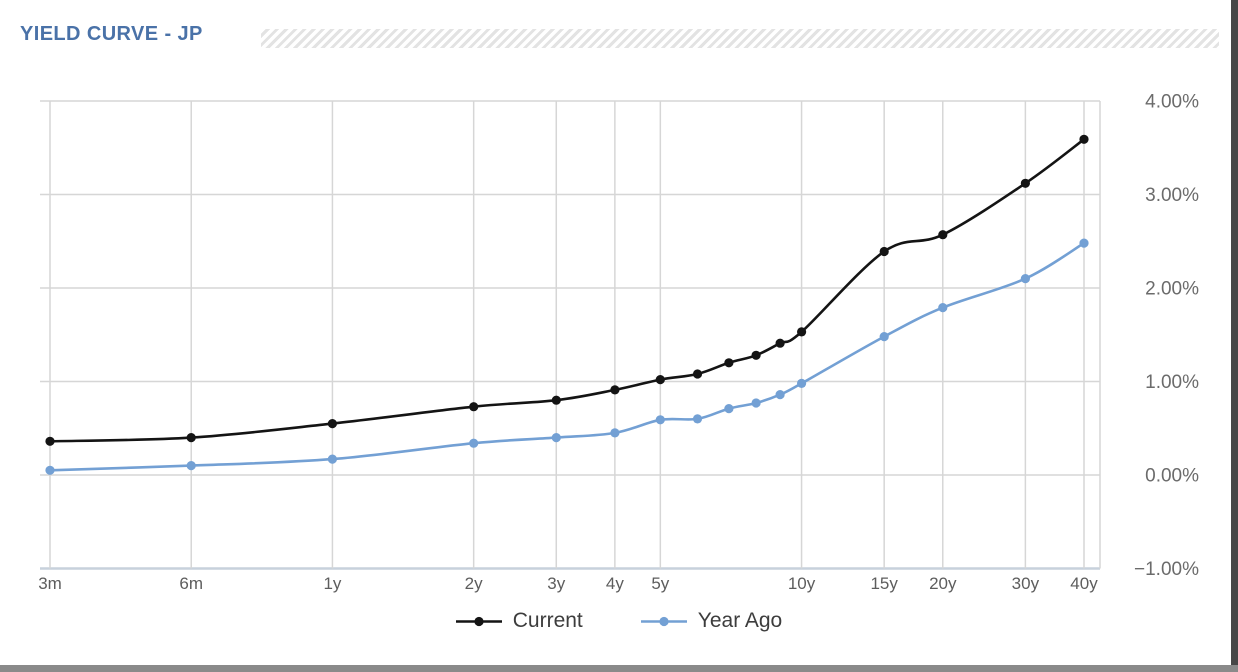 The width and height of the screenshot is (1238, 672). I want to click on data-point-marker-current-1y, so click(332, 424).